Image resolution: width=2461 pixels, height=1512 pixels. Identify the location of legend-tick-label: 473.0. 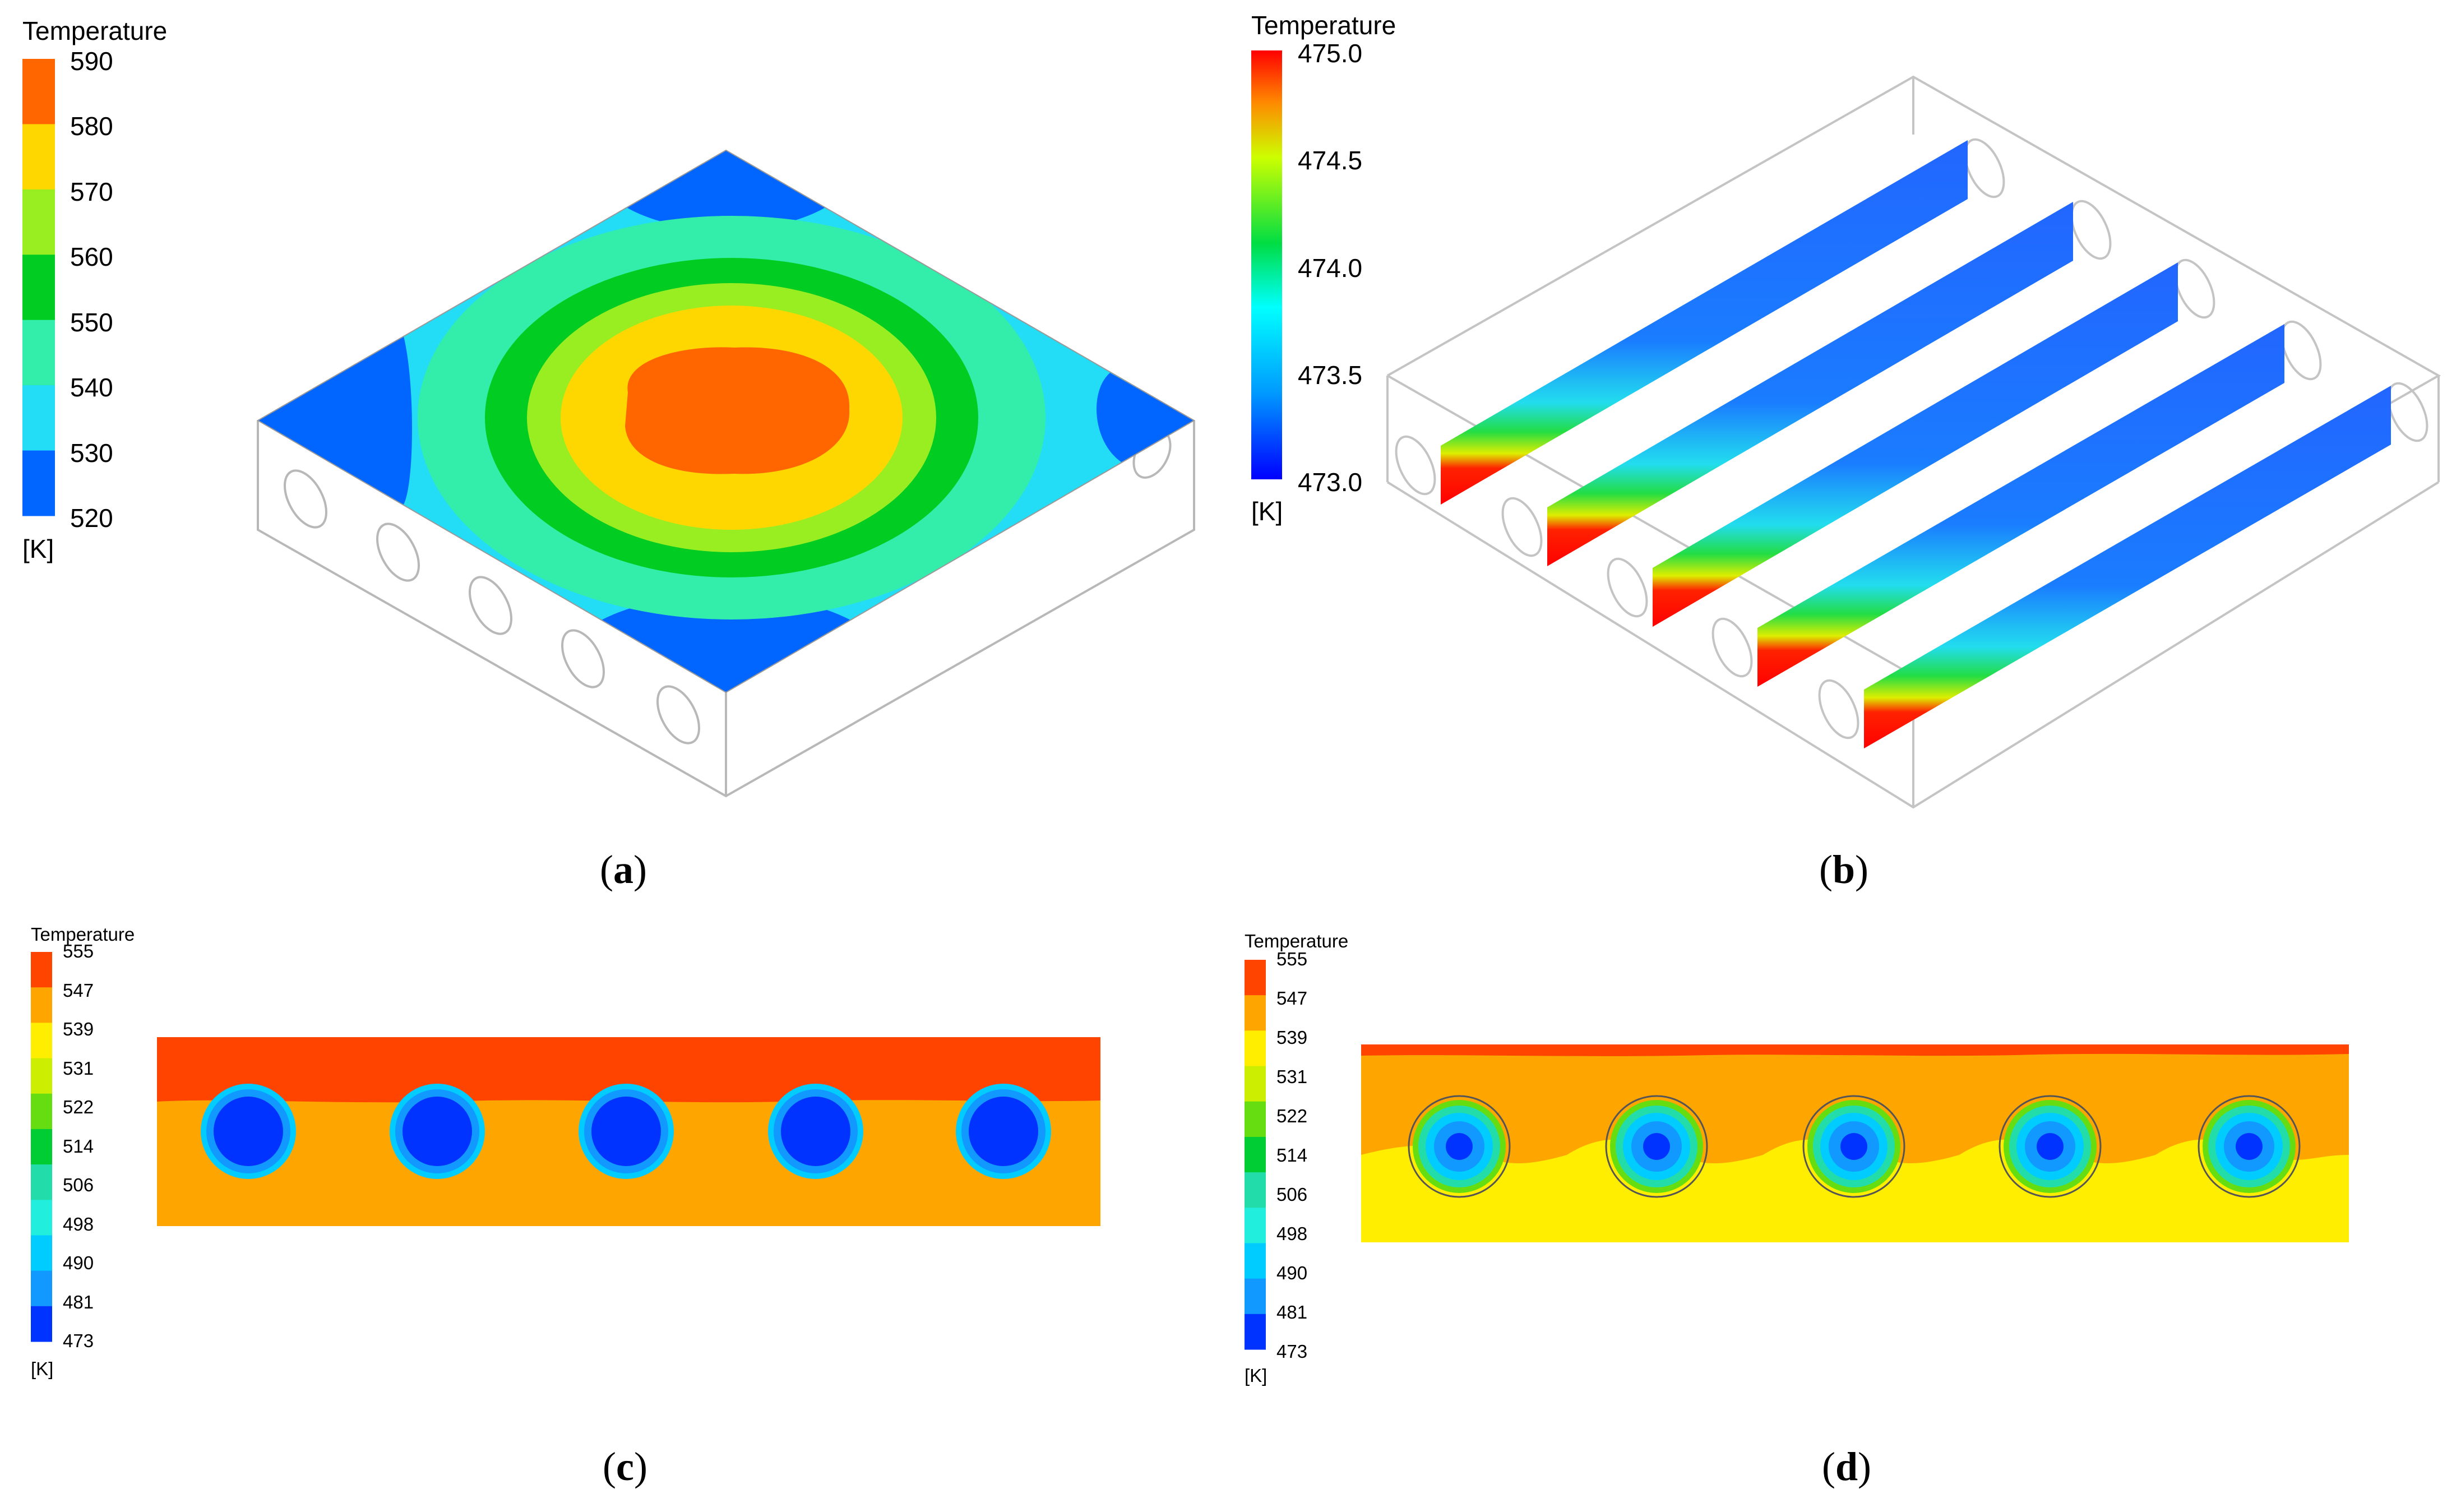
(1330, 483).